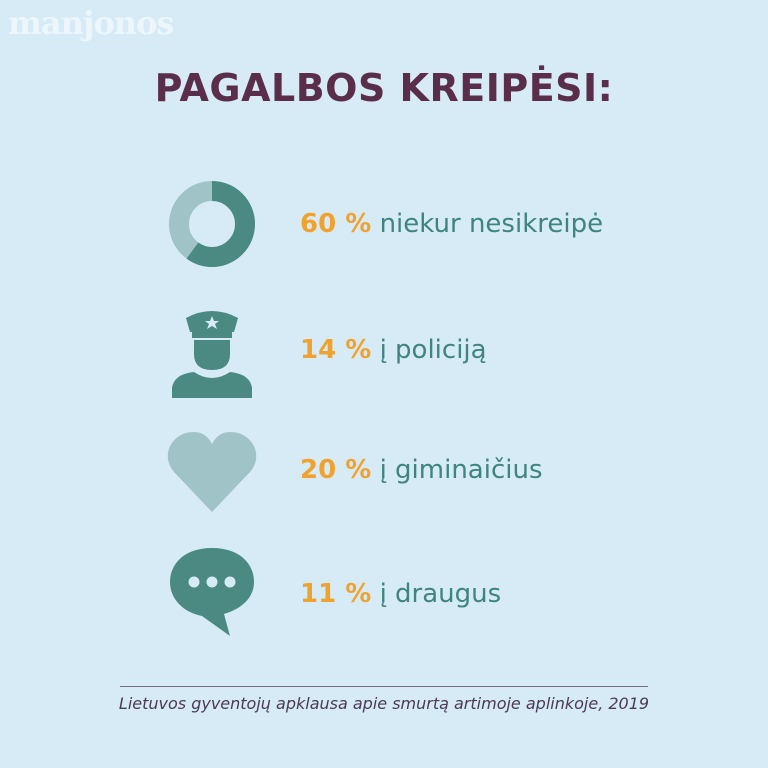  I want to click on police-officer-icon, so click(212, 350).